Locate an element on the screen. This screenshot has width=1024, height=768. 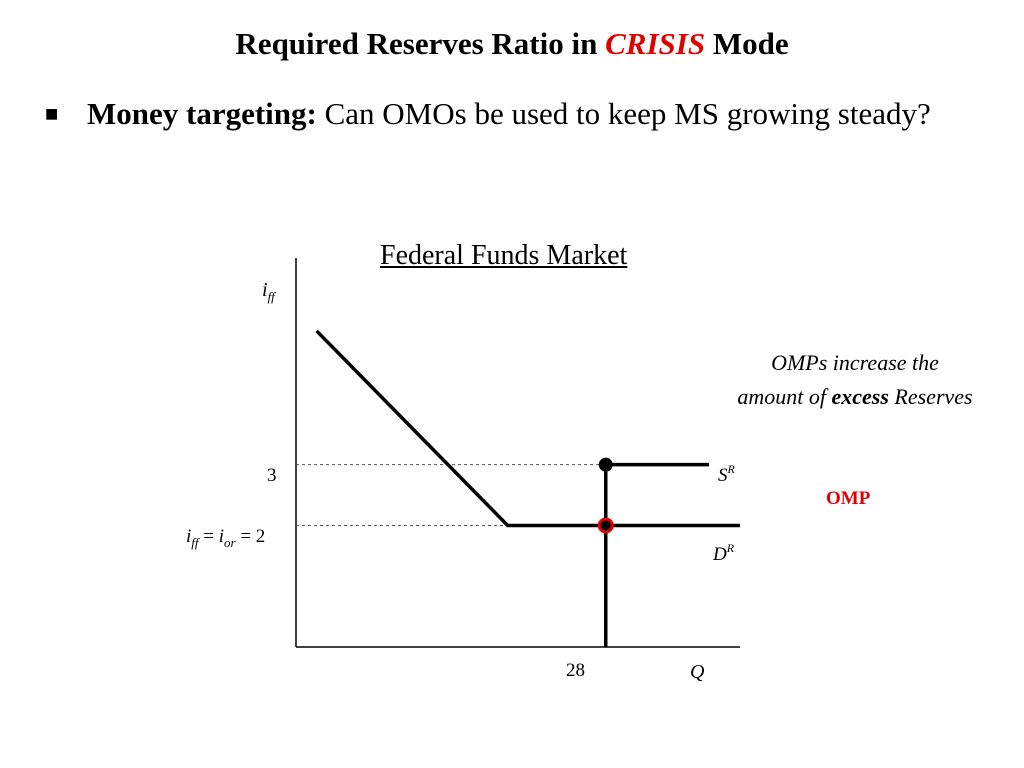
supply-curve is located at coordinates (657, 554).